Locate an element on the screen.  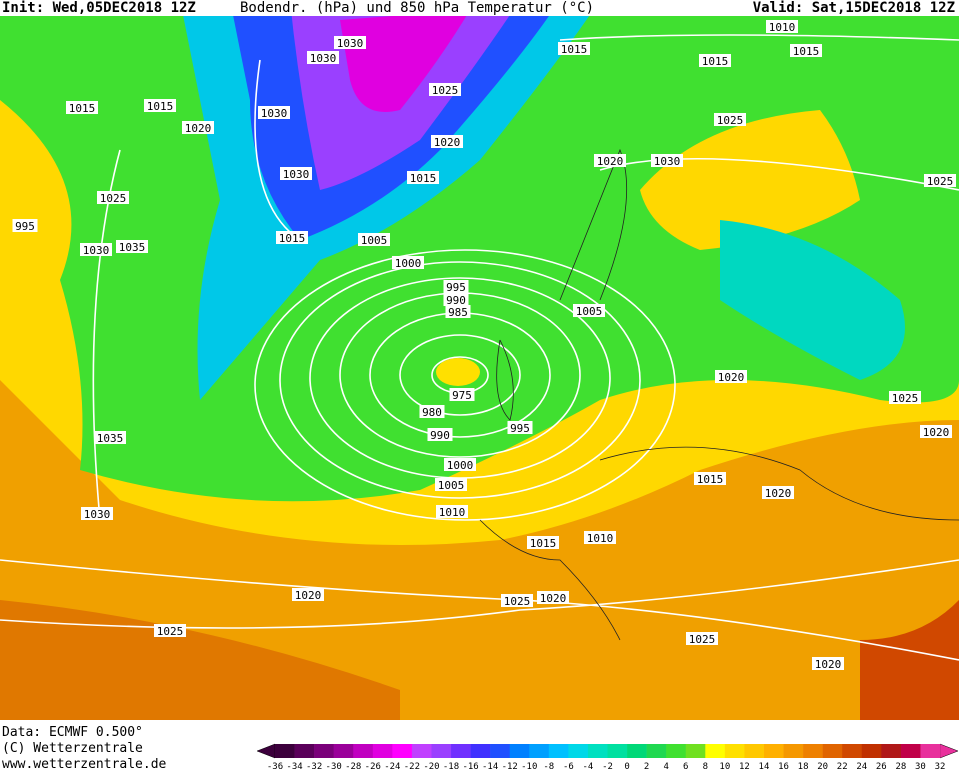
header-bar is located at coordinates (479, 8).